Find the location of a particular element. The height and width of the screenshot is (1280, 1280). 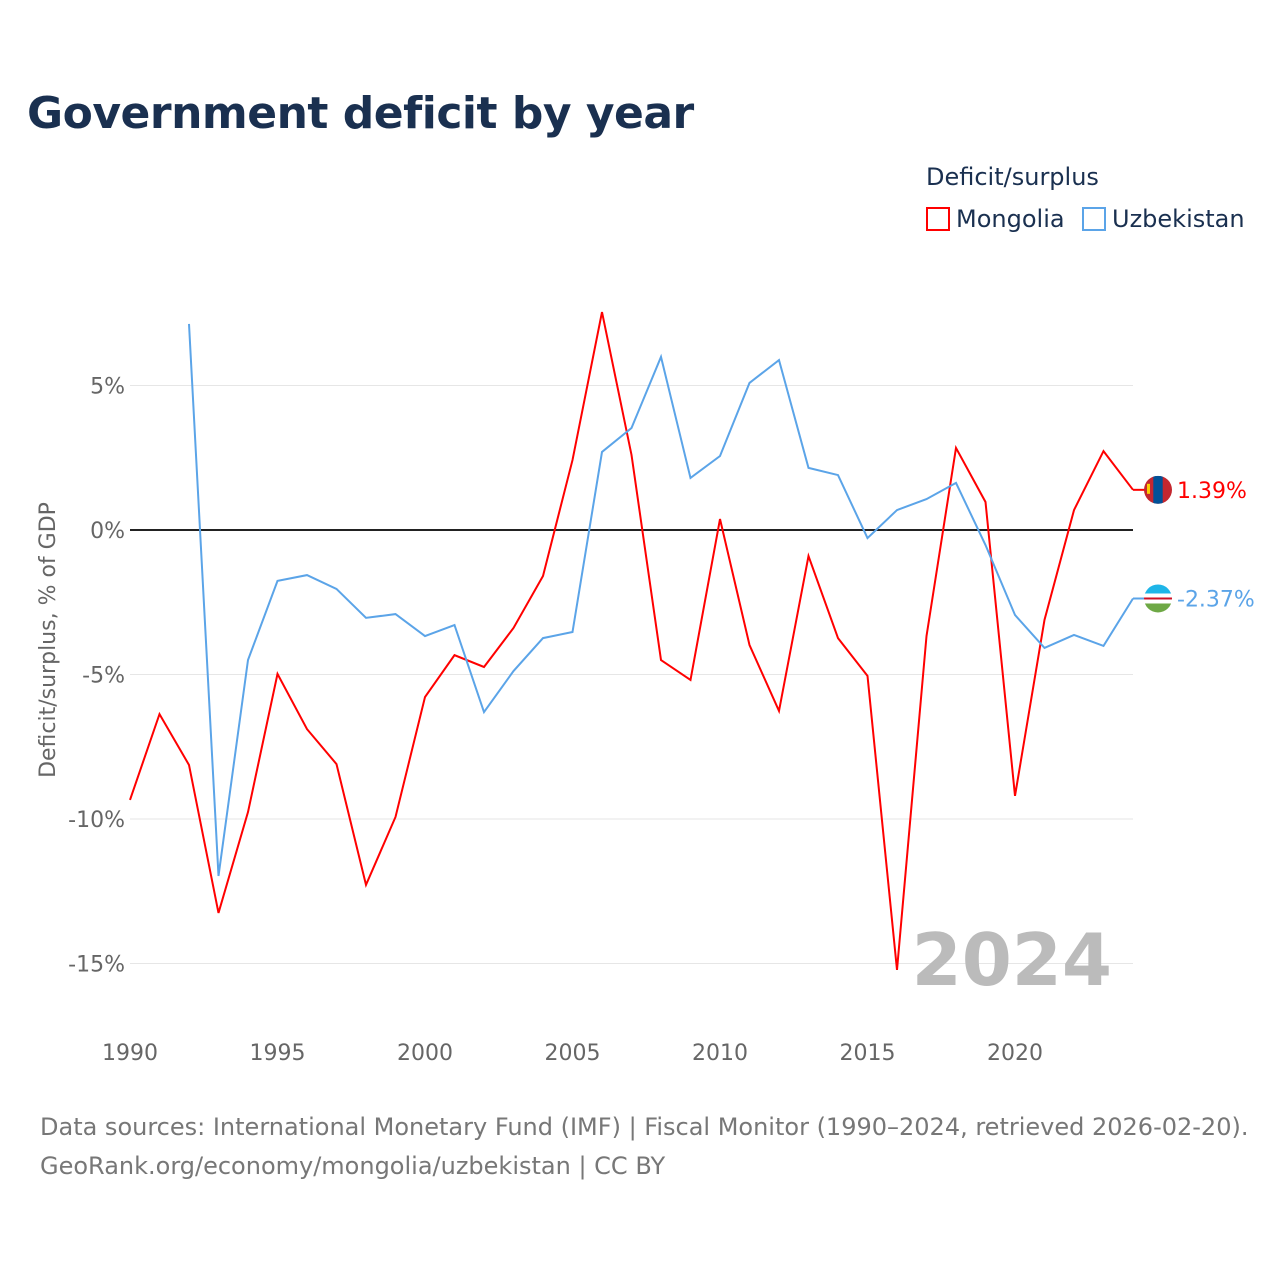

year-watermark: 2024 is located at coordinates (1012, 960).